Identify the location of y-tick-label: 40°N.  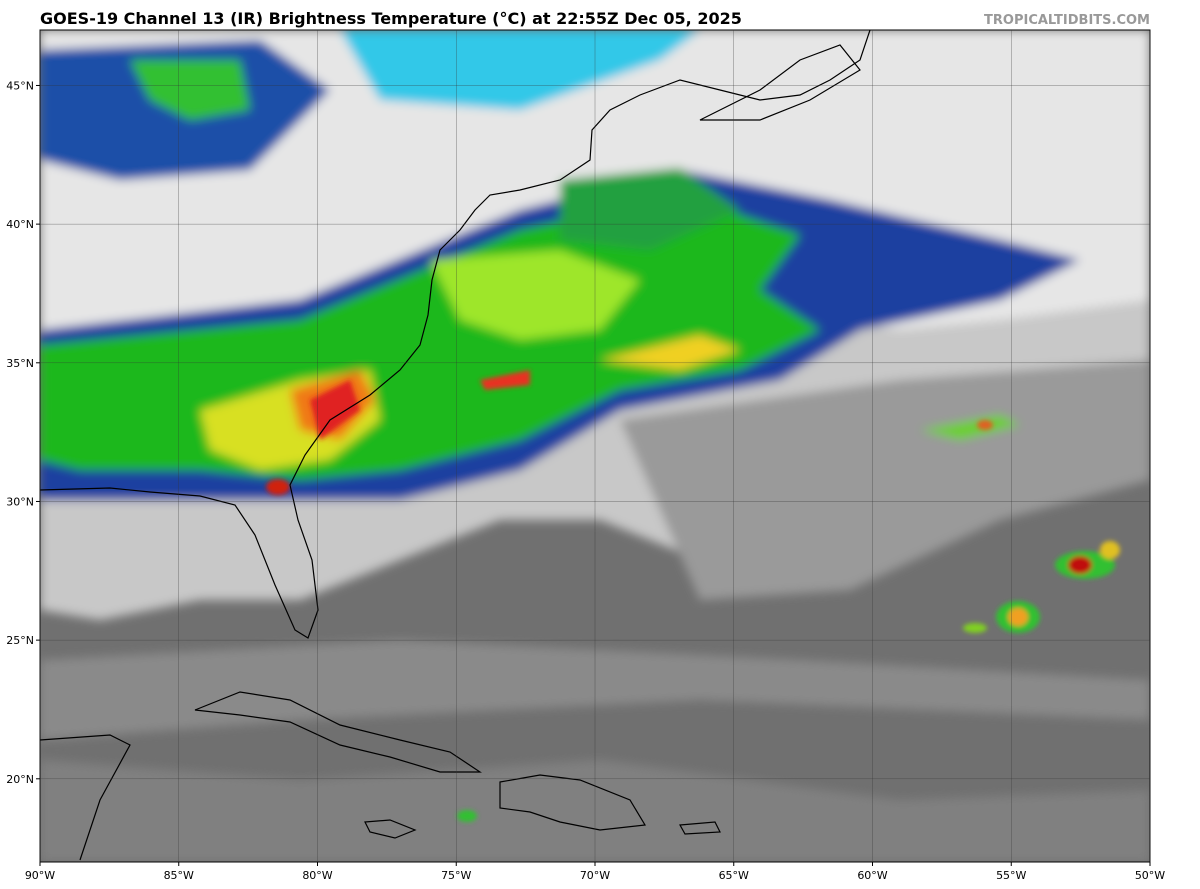
(20, 224).